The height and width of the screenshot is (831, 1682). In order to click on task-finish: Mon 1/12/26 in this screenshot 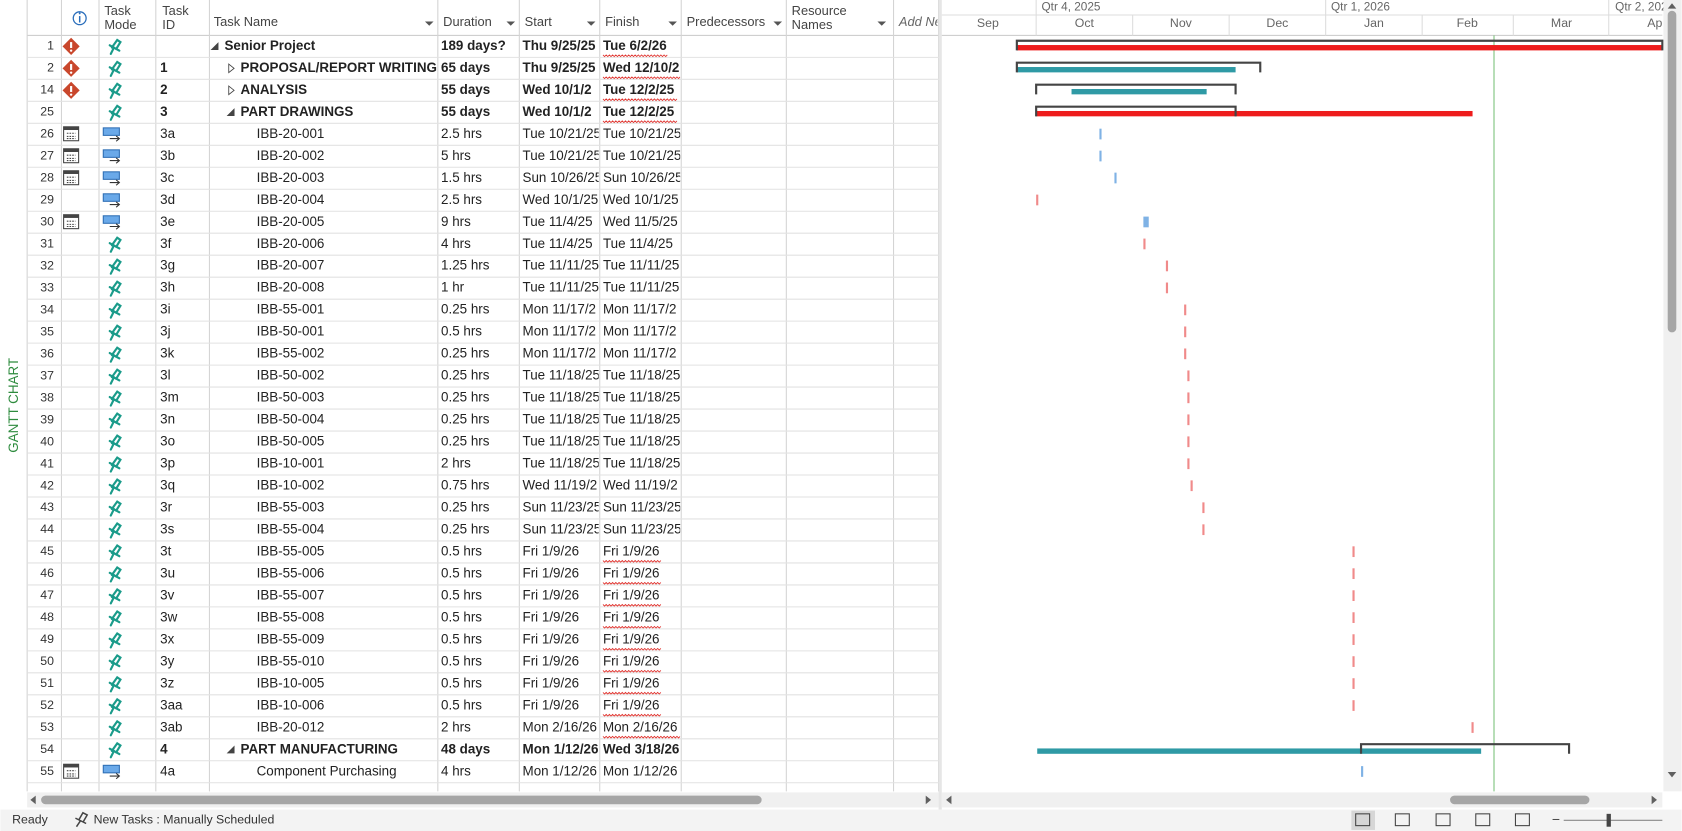, I will do `click(640, 770)`.